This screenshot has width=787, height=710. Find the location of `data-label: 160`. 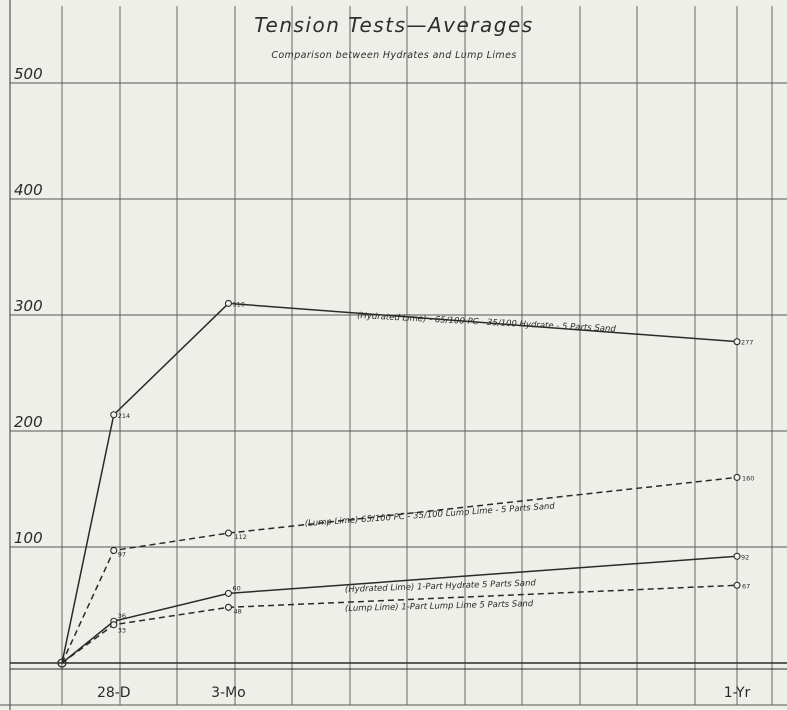

data-label: 160 is located at coordinates (748, 478).